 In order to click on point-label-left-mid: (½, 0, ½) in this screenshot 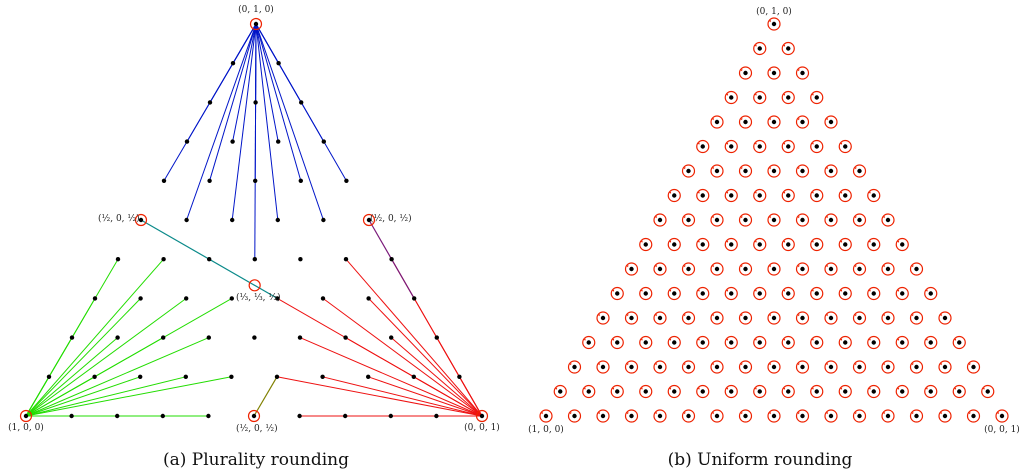, I will do `click(119, 218)`.